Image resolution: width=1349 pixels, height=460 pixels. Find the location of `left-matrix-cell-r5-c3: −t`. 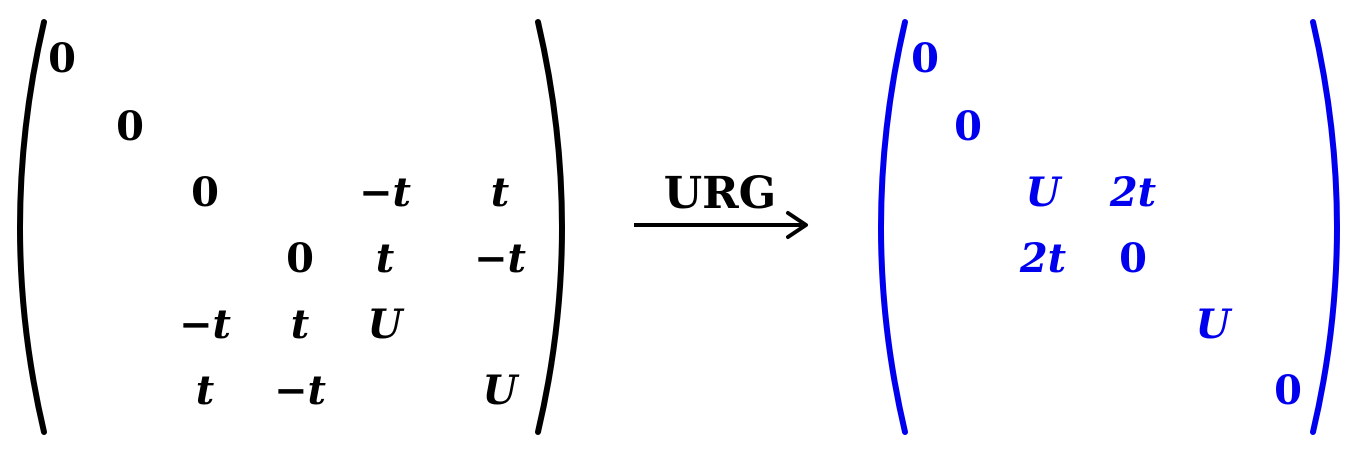

left-matrix-cell-r5-c3: −t is located at coordinates (205, 324).